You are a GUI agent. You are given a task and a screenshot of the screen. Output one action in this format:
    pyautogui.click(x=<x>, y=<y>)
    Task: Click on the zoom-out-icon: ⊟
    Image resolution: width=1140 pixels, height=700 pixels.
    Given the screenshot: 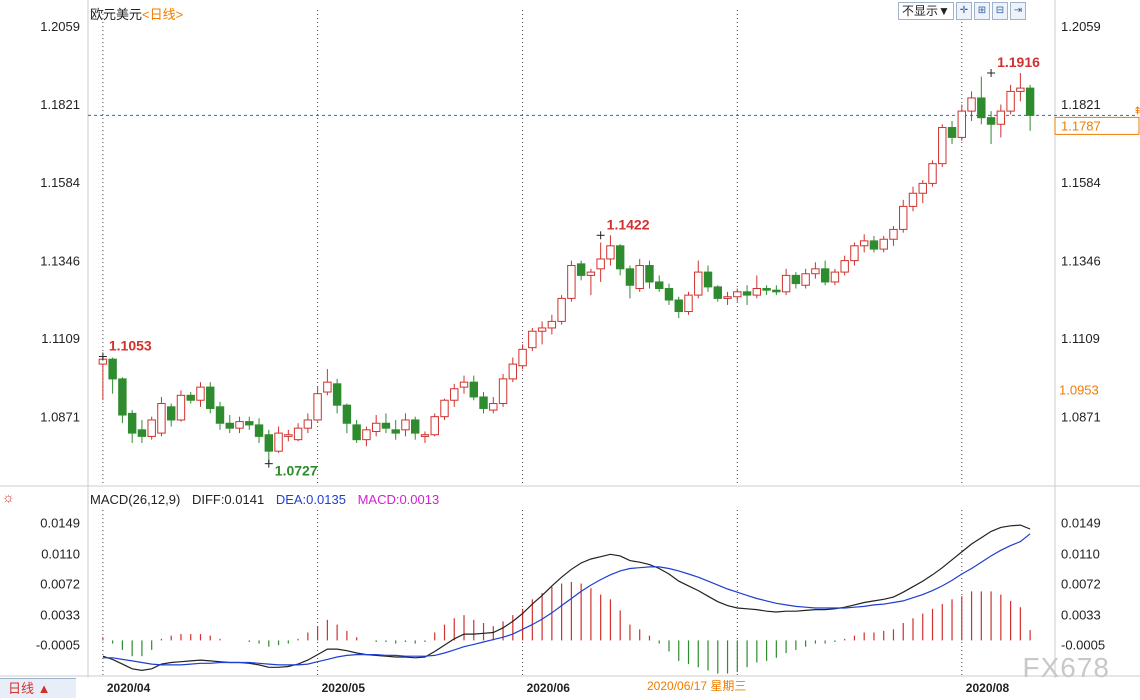 What is the action you would take?
    pyautogui.click(x=999, y=11)
    